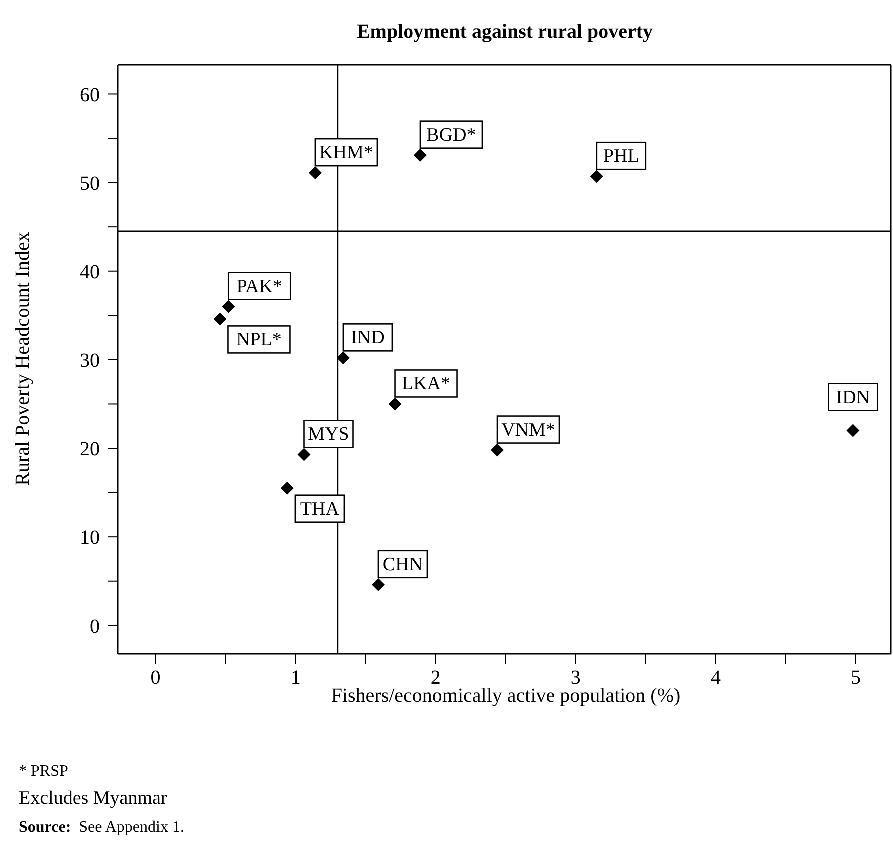  What do you see at coordinates (347, 153) in the screenshot?
I see `annotation: KHM*` at bounding box center [347, 153].